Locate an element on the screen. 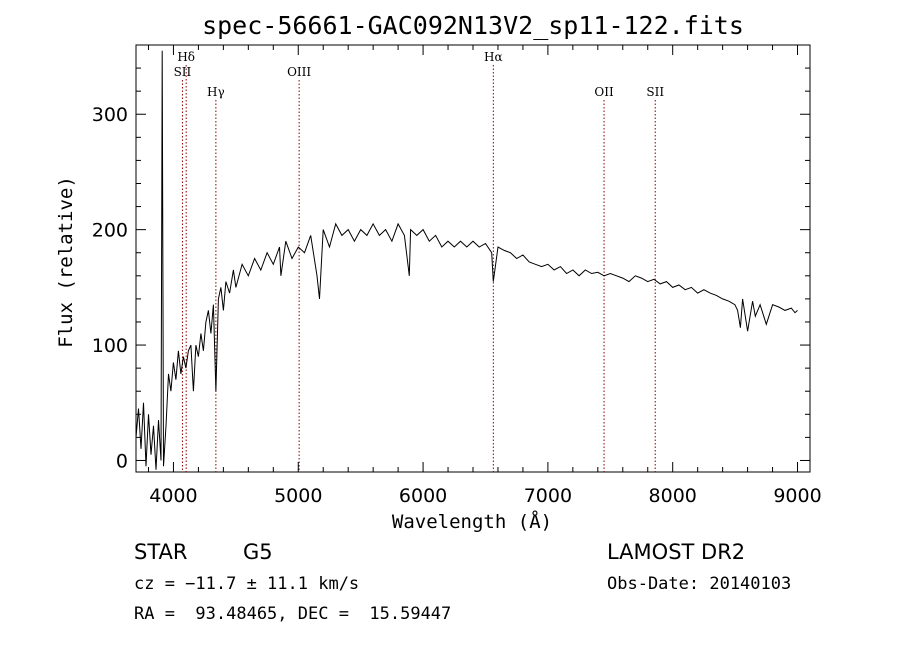 This screenshot has width=900, height=649. line-marker-label: Hδ is located at coordinates (186, 57).